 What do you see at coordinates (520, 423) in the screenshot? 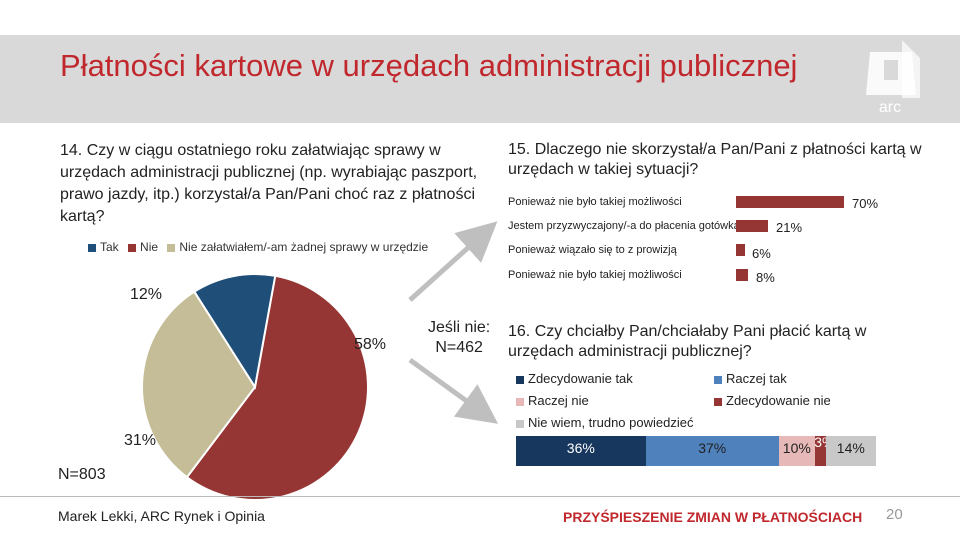
I see `swatch-nie-wiem` at bounding box center [520, 423].